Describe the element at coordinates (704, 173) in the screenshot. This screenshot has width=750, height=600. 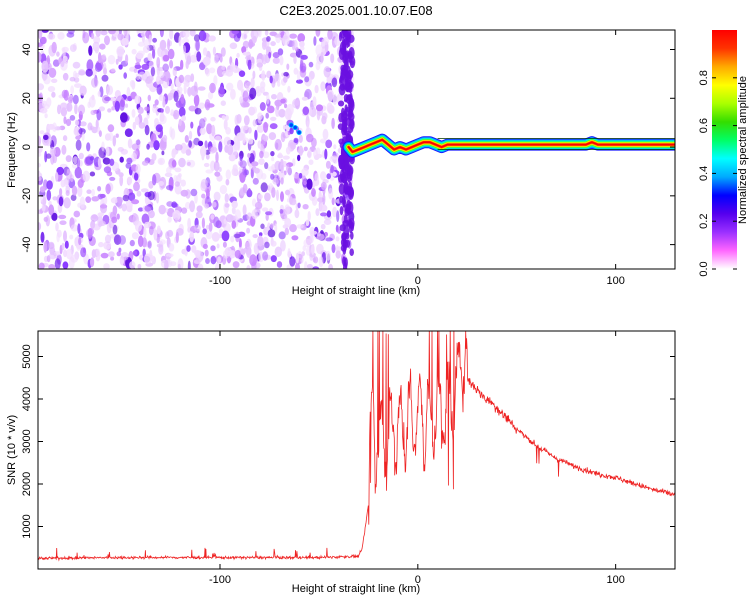
I see `colorbar-tick-label: 0.4` at that location.